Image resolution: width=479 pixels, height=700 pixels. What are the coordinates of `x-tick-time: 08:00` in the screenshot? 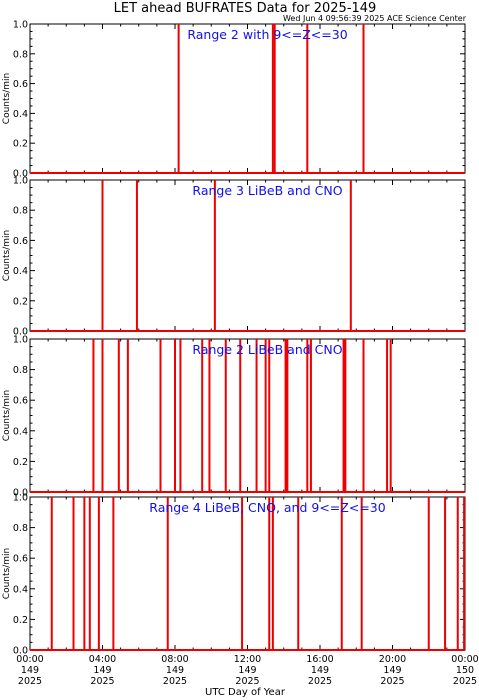 It's located at (174, 659).